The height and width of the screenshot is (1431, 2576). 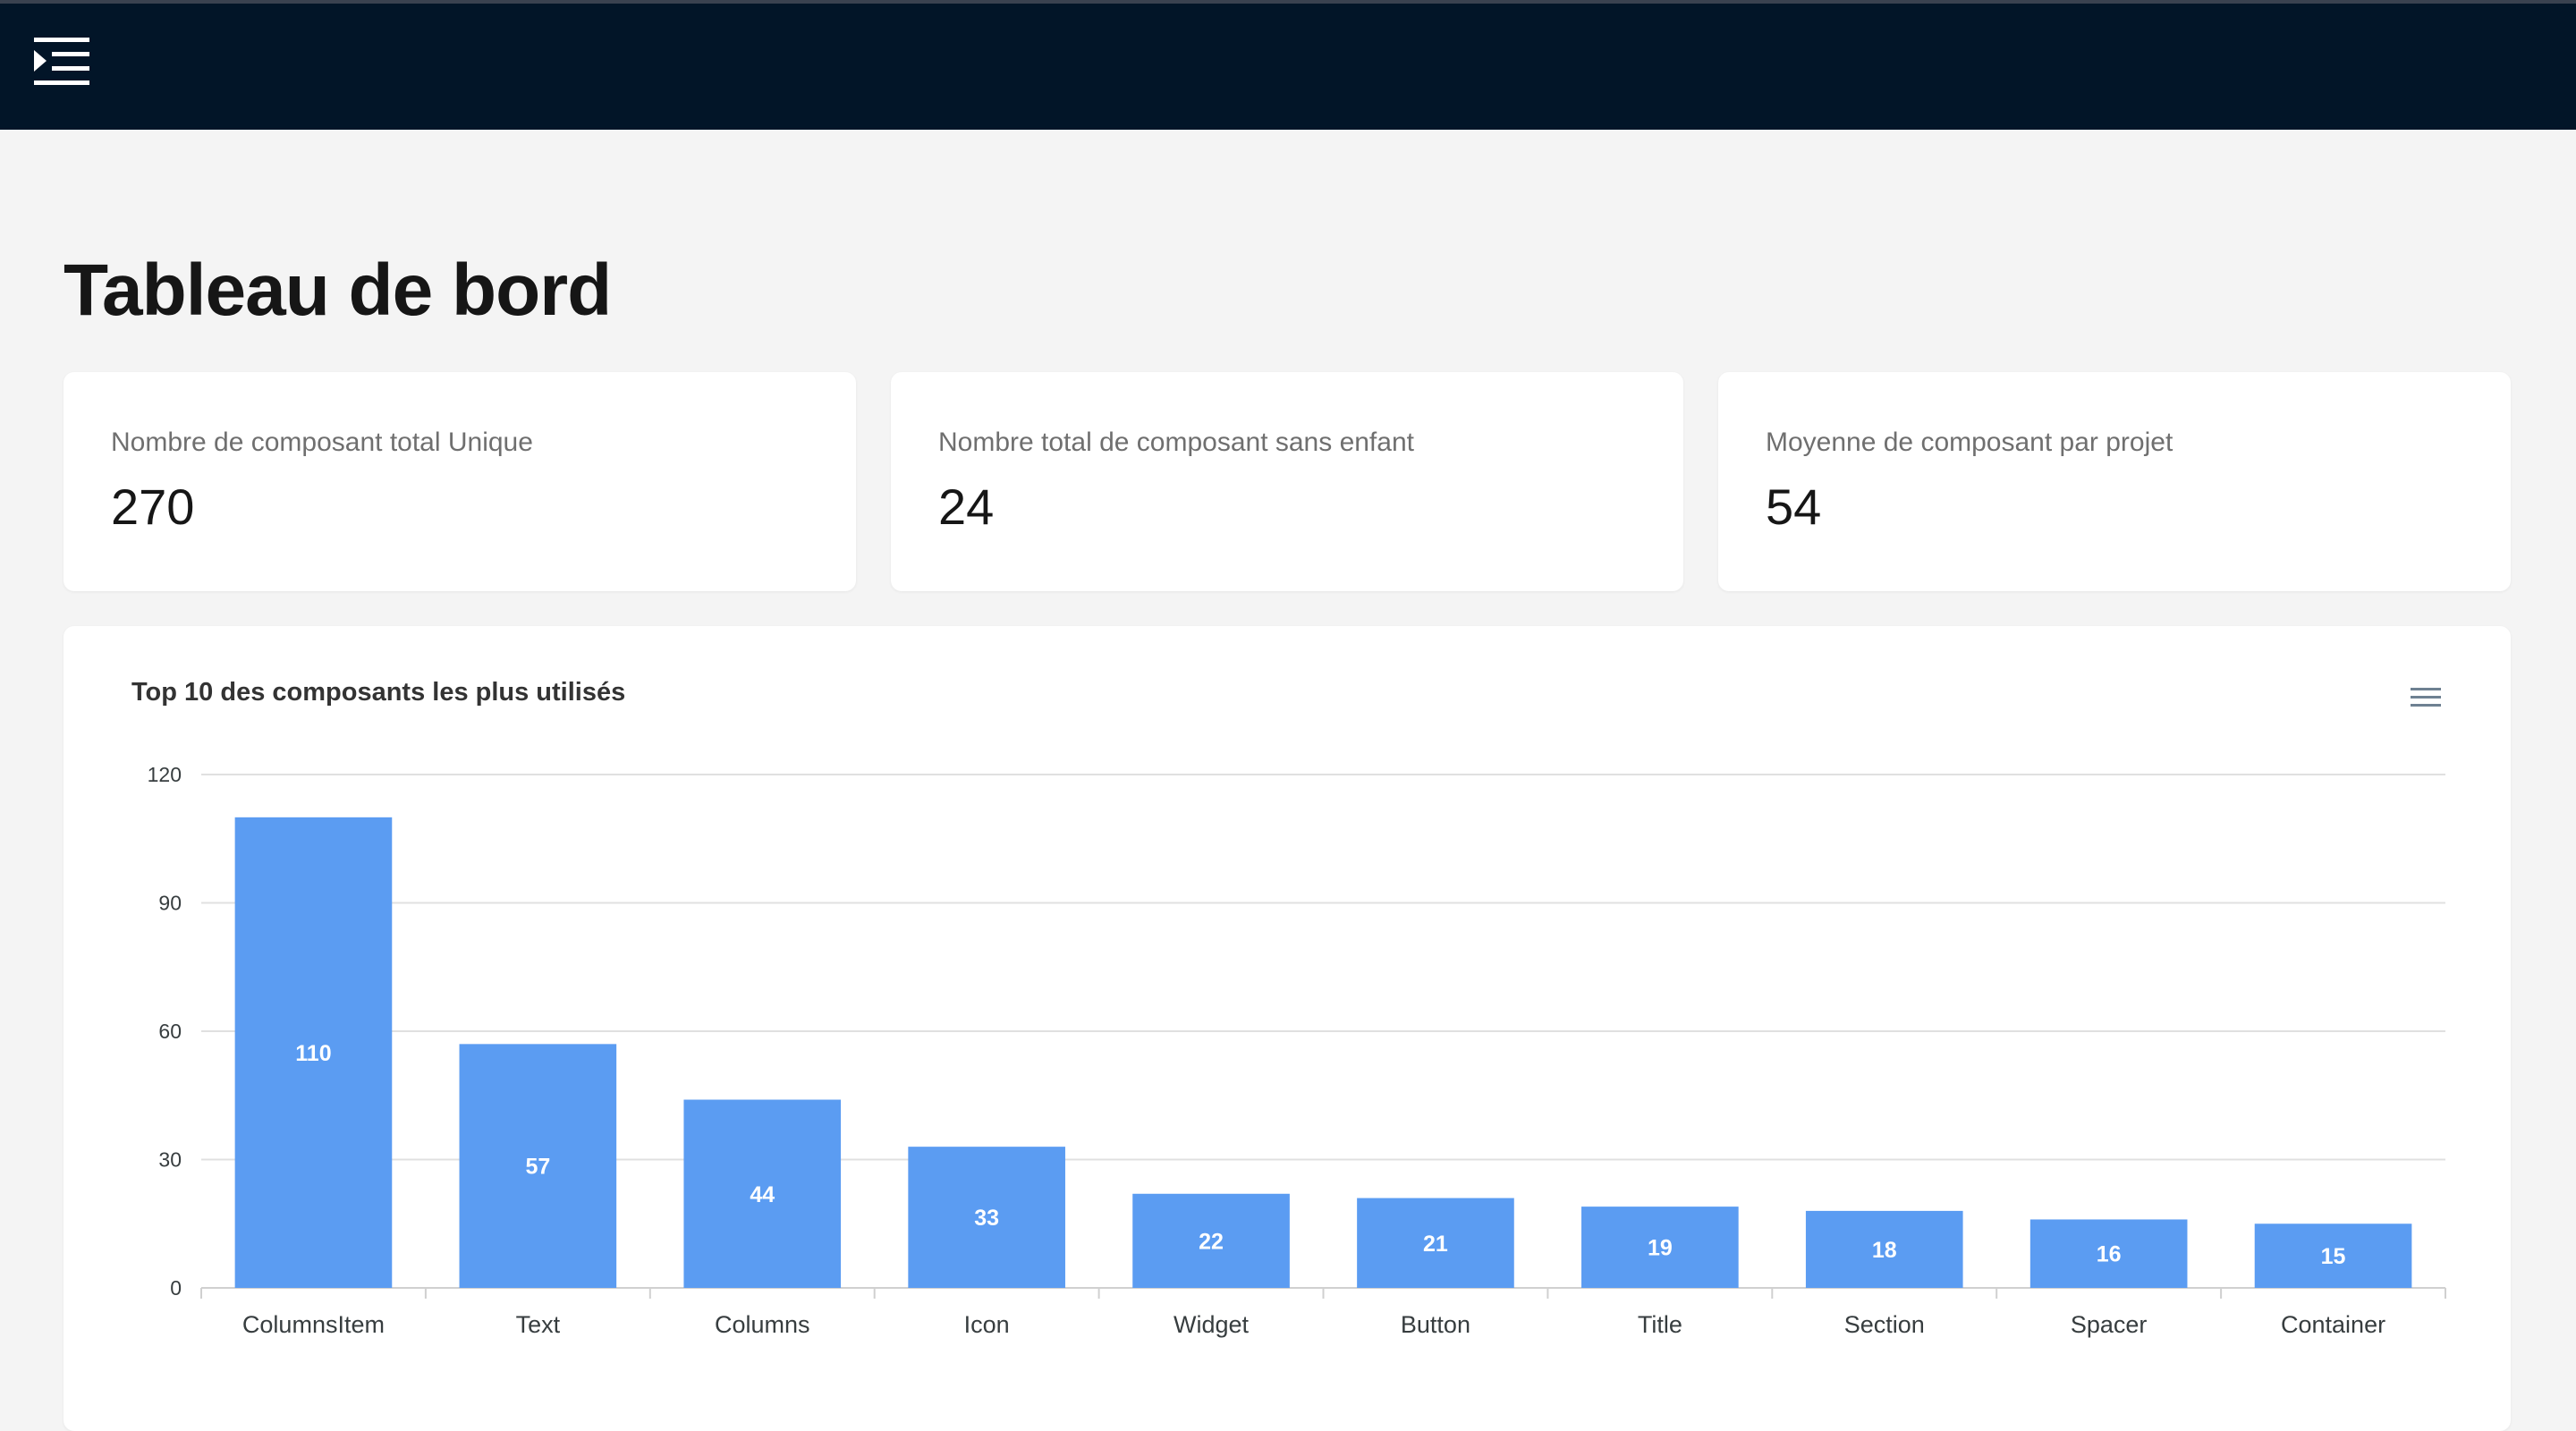 I want to click on page-title: Tableau de bord, so click(x=338, y=290).